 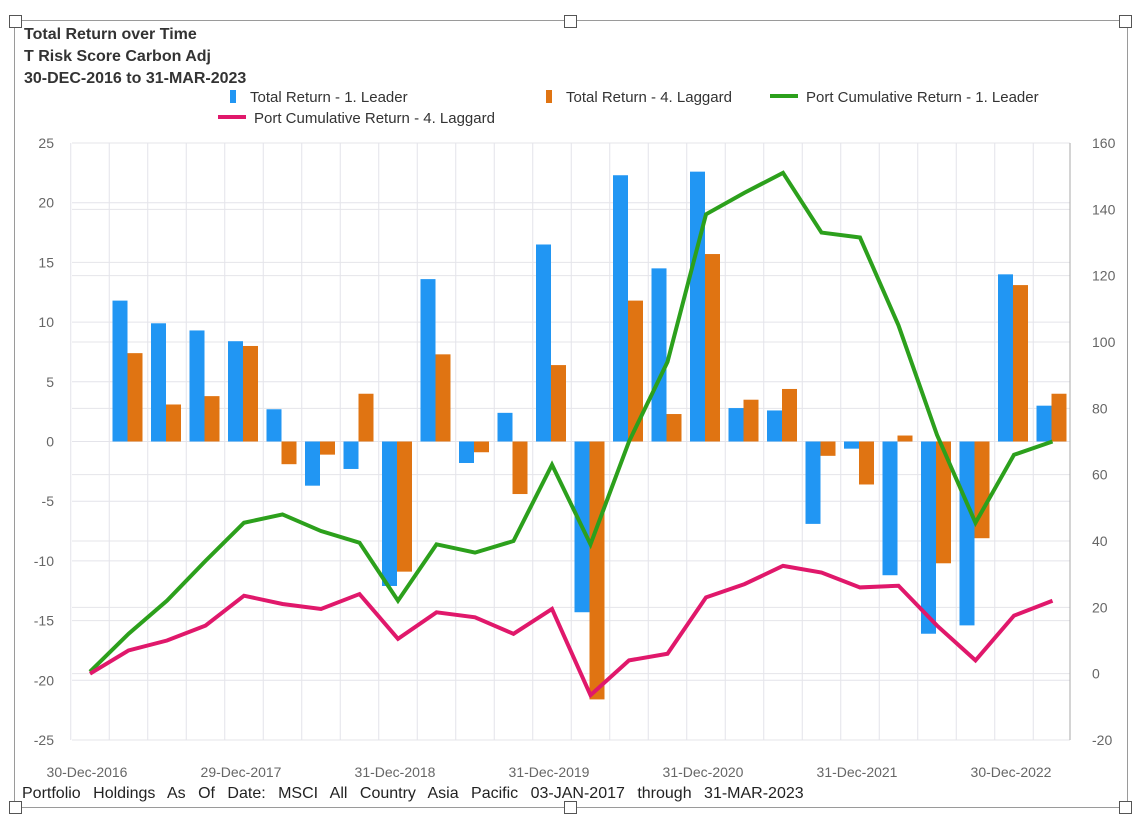 I want to click on legend-item-laggard-bar: Total Return - 4. Laggard, so click(x=639, y=97).